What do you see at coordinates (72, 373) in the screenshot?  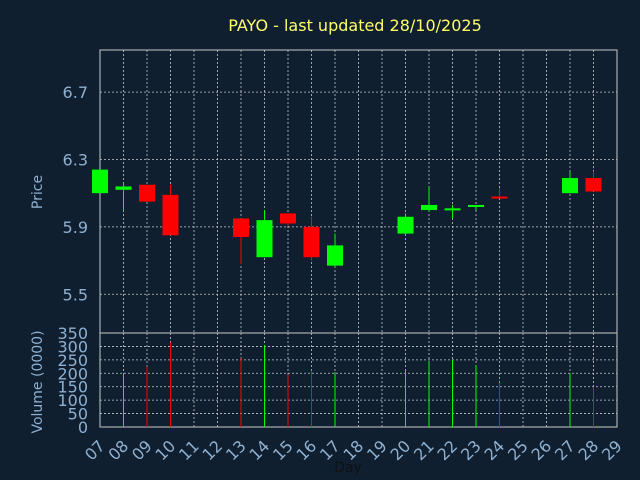 I see `volume-tick-label: 200` at bounding box center [72, 373].